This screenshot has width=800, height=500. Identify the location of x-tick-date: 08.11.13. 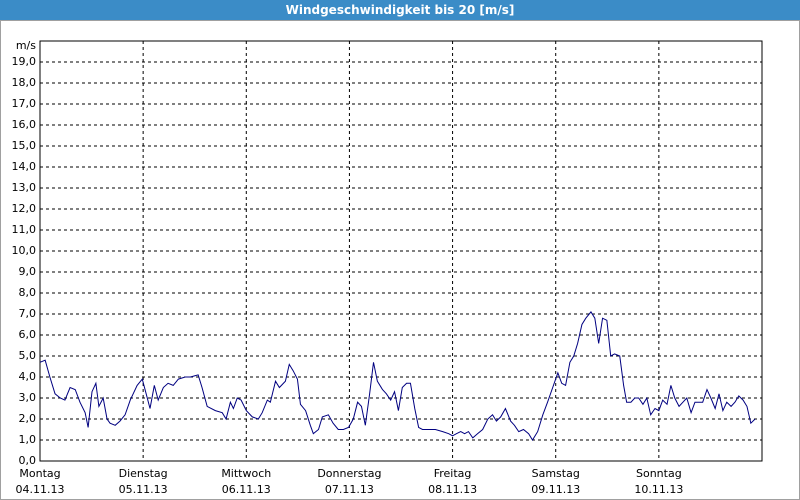
(452, 489).